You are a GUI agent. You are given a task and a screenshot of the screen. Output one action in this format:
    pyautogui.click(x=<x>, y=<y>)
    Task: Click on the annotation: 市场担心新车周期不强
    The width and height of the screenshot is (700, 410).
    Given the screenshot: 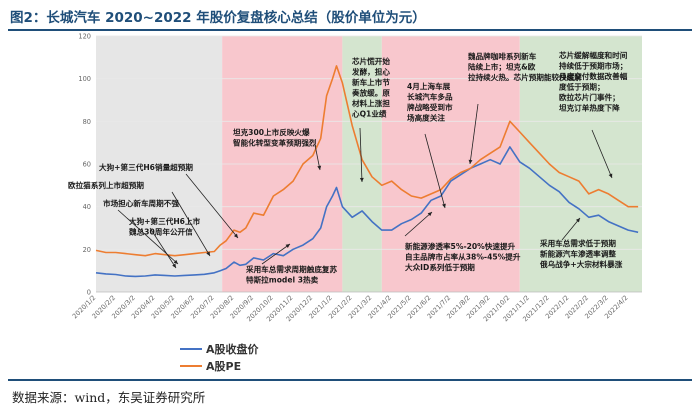 What is the action you would take?
    pyautogui.click(x=141, y=203)
    